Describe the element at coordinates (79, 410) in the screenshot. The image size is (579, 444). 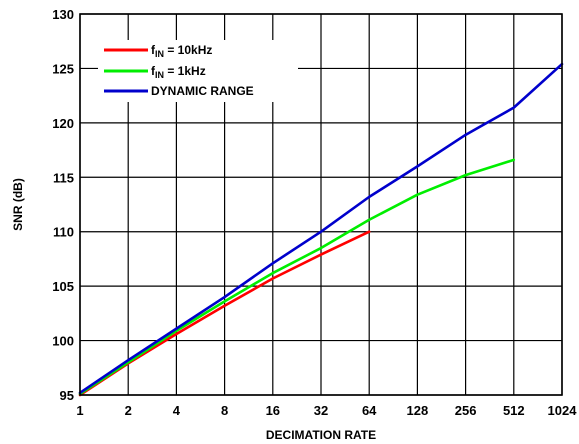
I see `x-tick-label: 1` at that location.